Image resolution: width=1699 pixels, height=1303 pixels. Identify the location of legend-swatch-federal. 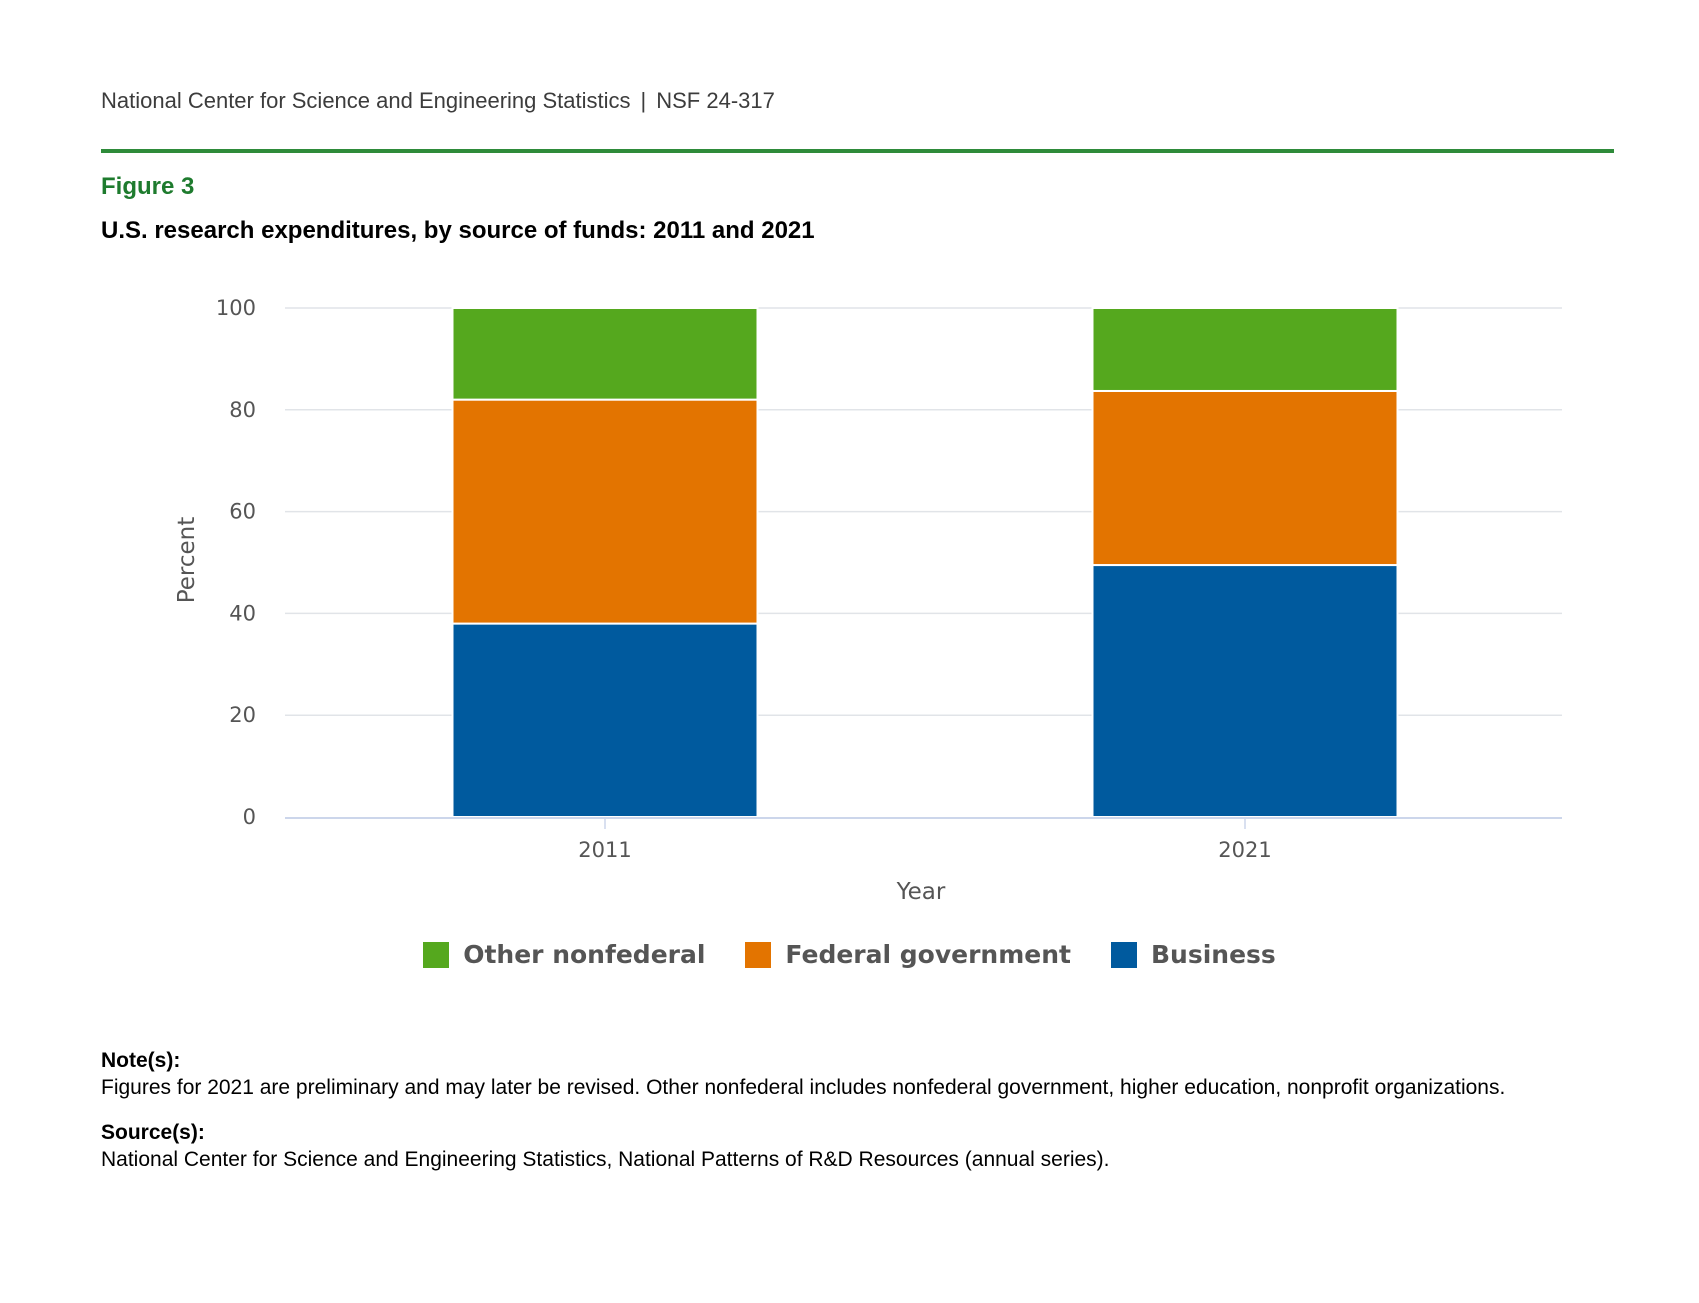
(758, 954).